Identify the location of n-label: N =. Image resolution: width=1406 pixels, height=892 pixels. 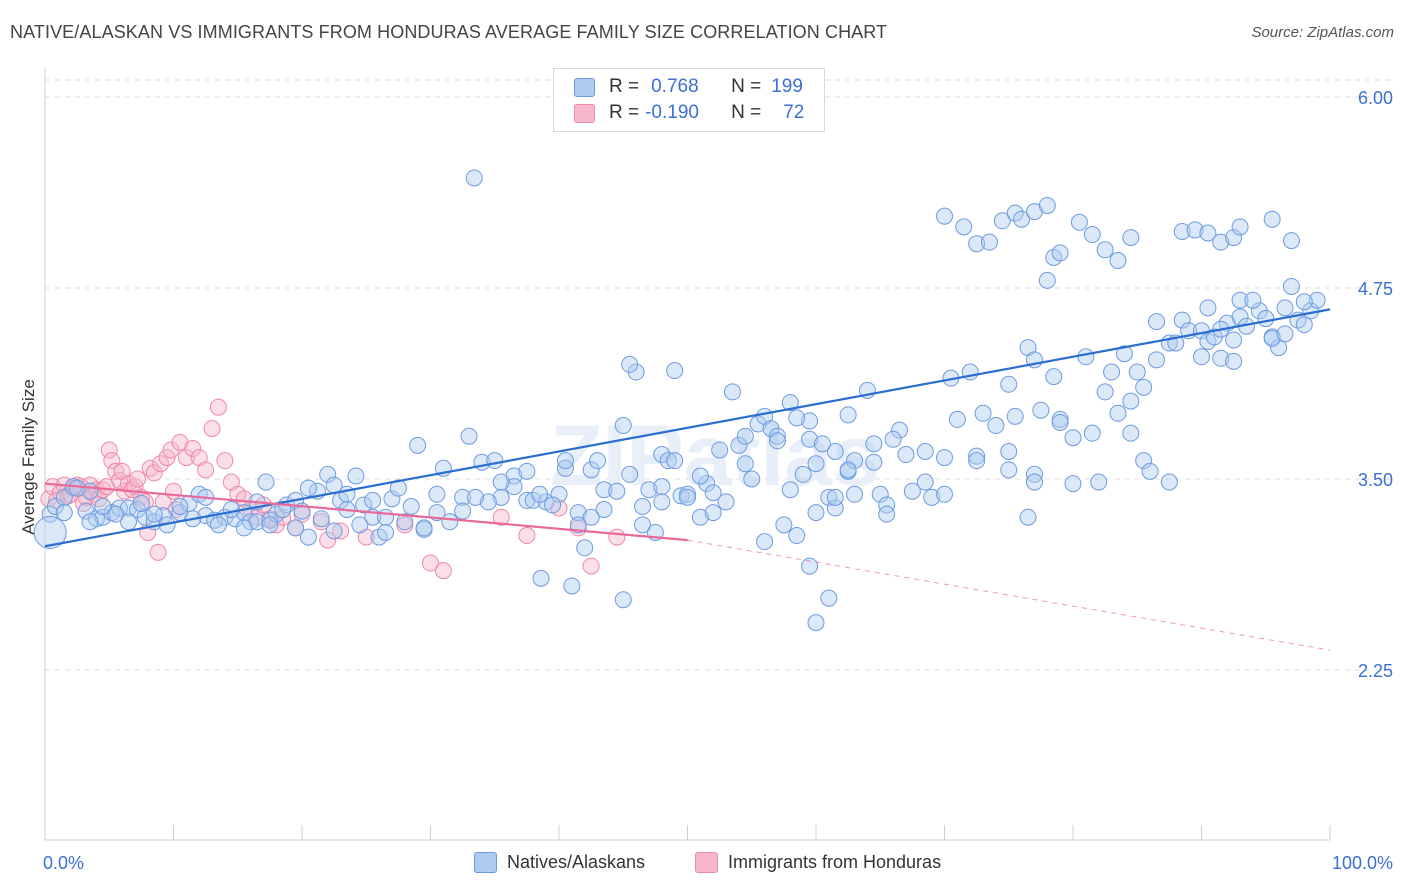
(746, 112).